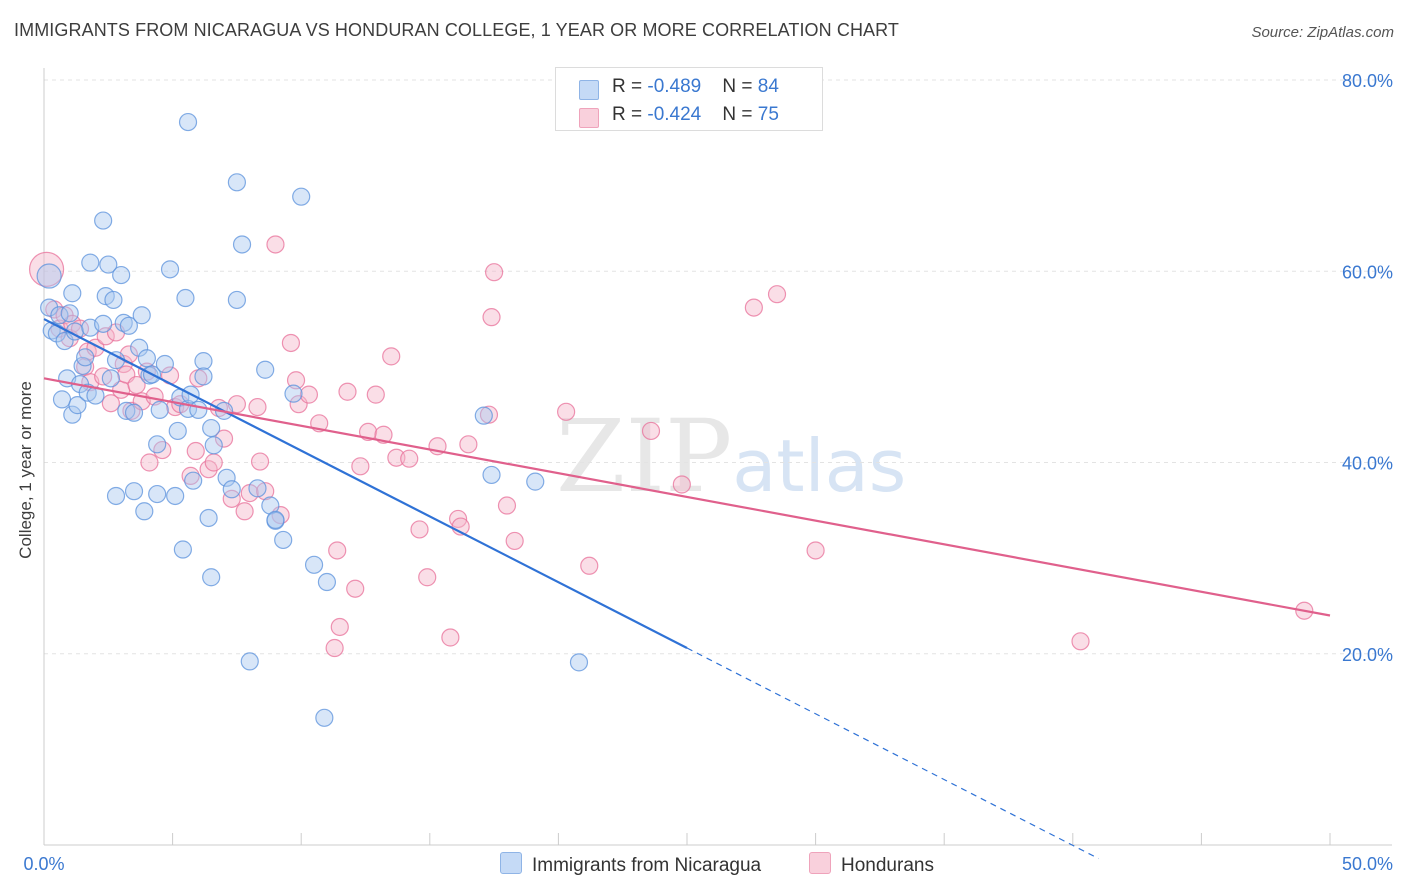 This screenshot has width=1406, height=892. Describe the element at coordinates (768, 86) in the screenshot. I see `stats-n-value: 84` at that location.